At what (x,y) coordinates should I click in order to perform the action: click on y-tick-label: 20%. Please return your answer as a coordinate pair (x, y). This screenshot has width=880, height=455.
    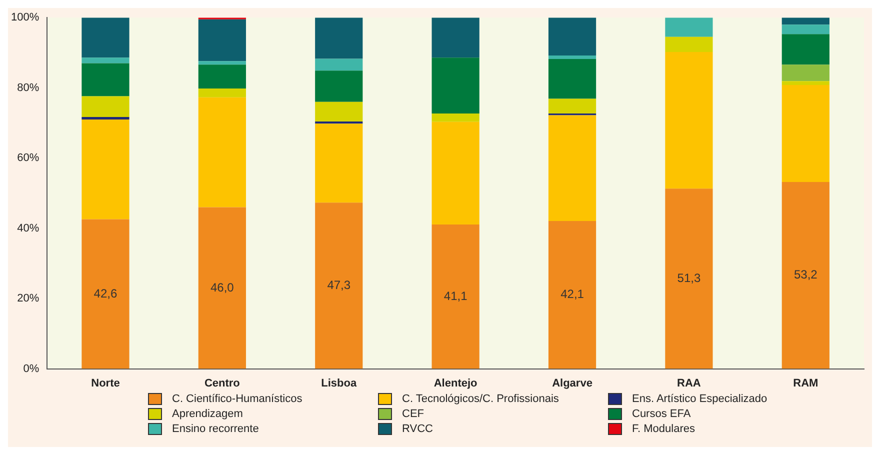
    Looking at the image, I should click on (28, 298).